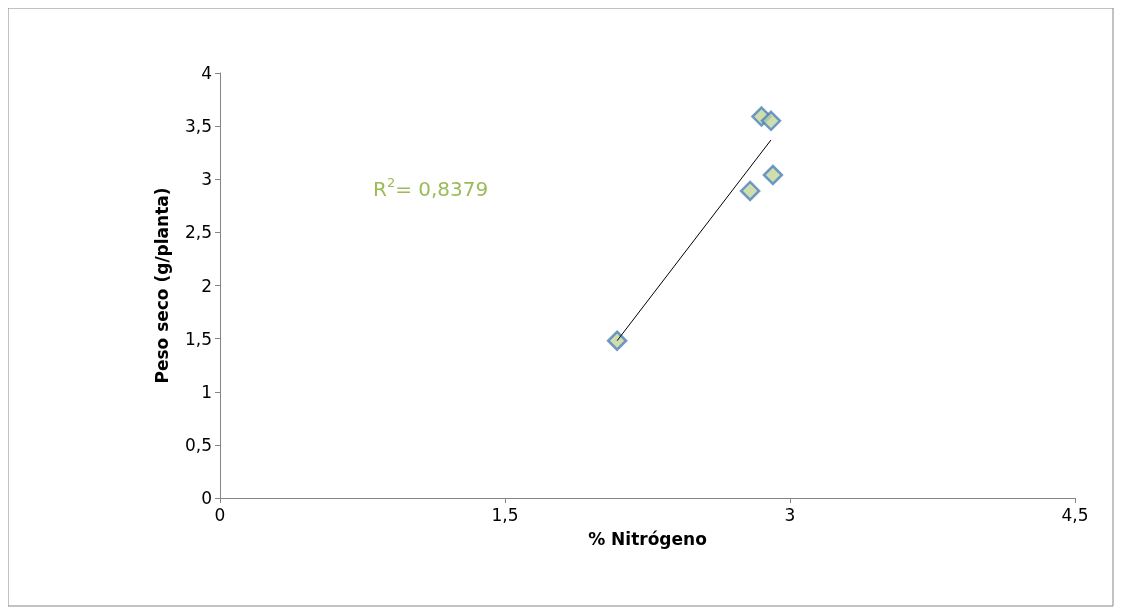  Describe the element at coordinates (220, 514) in the screenshot. I see `x-tick-label: 0` at that location.